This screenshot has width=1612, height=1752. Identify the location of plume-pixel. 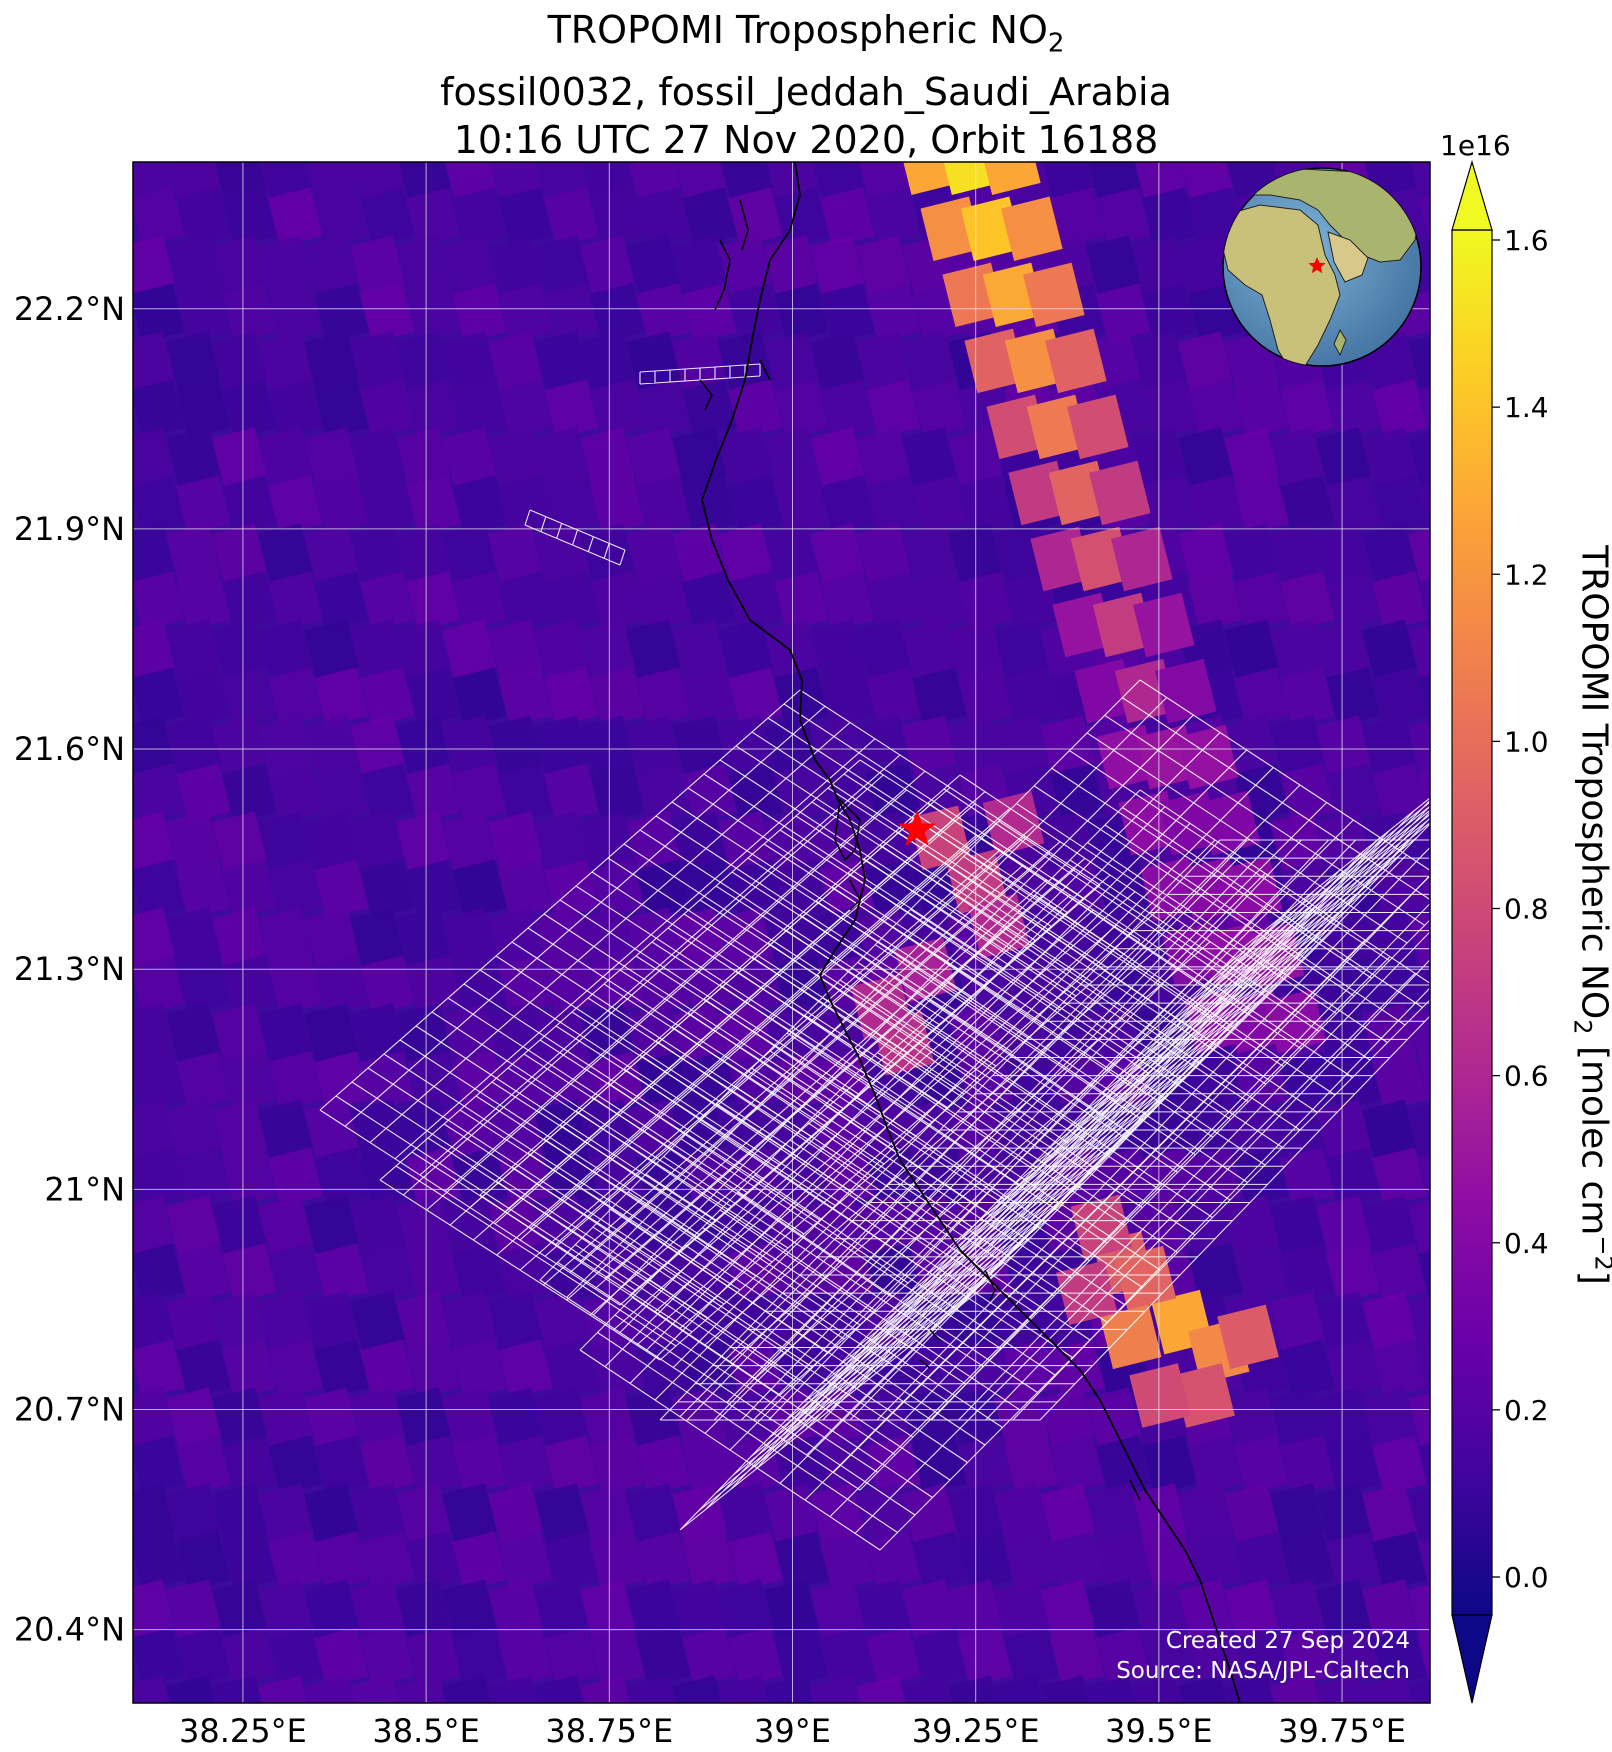
(1076, 361).